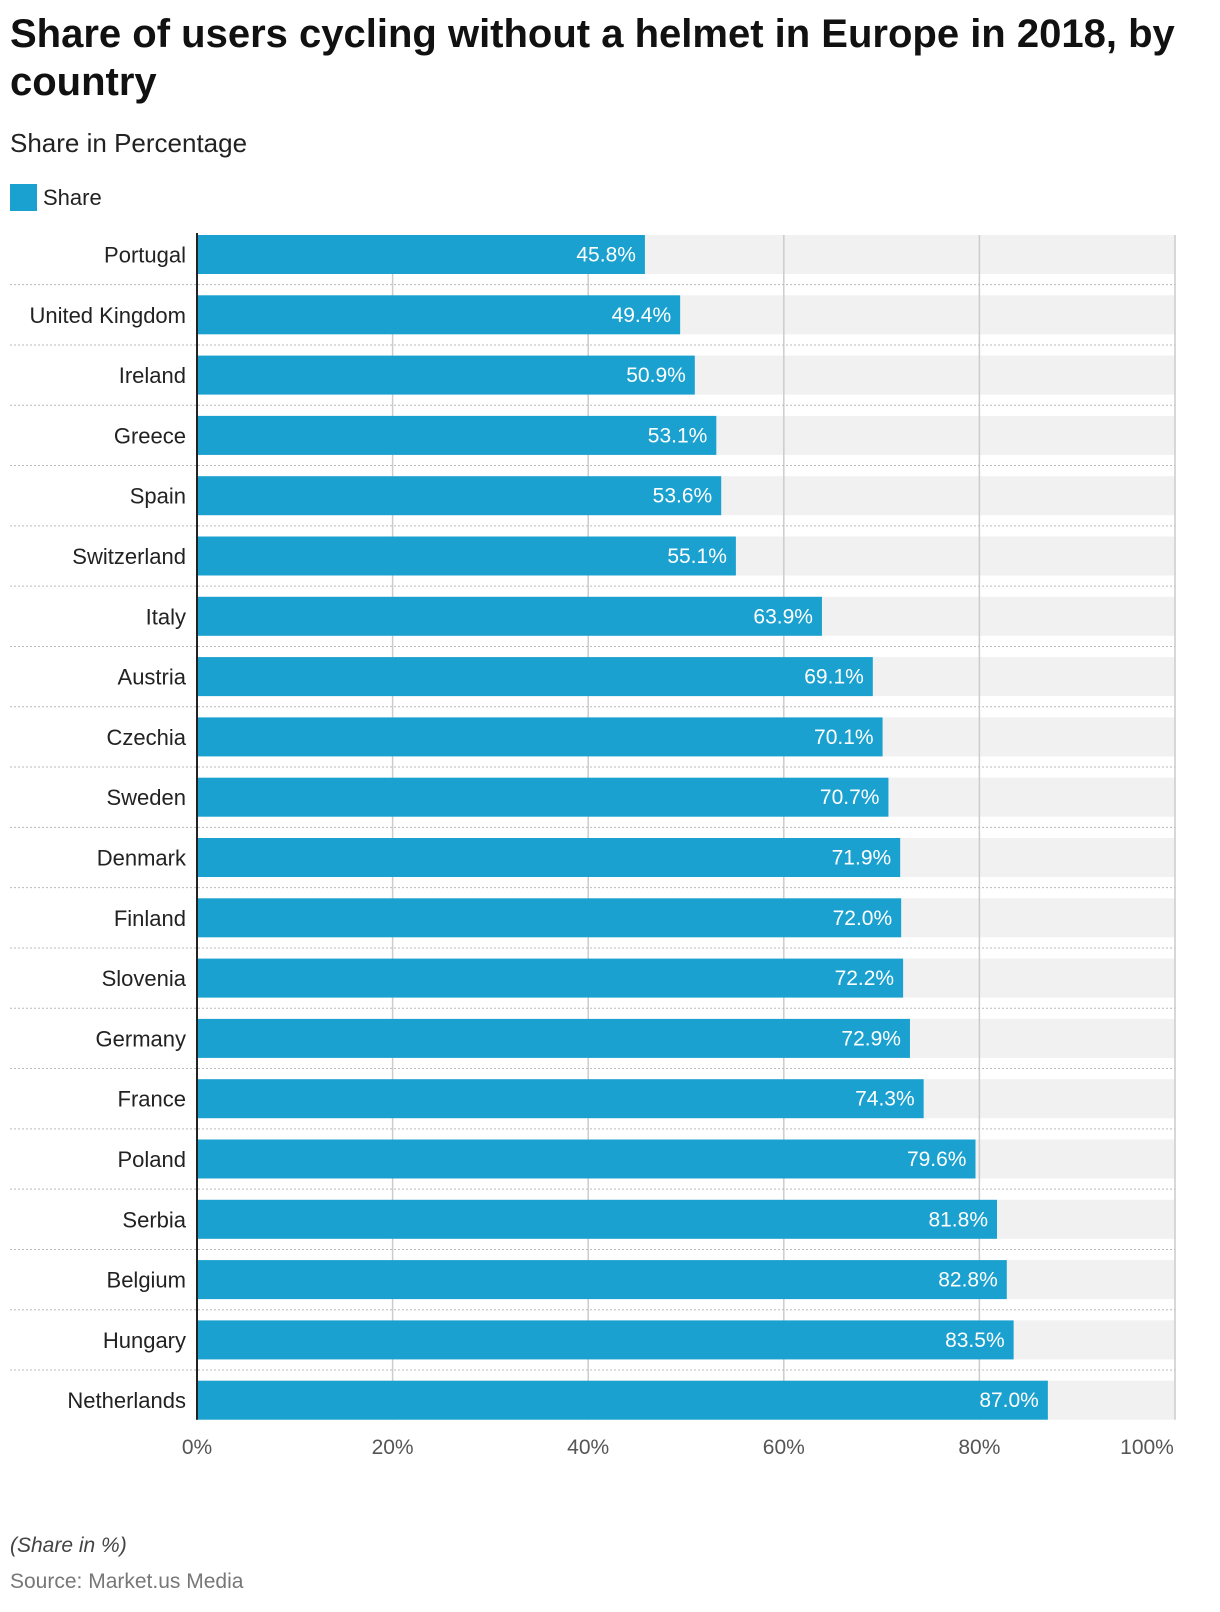  Describe the element at coordinates (144, 978) in the screenshot. I see `category-label: Slovenia` at that location.